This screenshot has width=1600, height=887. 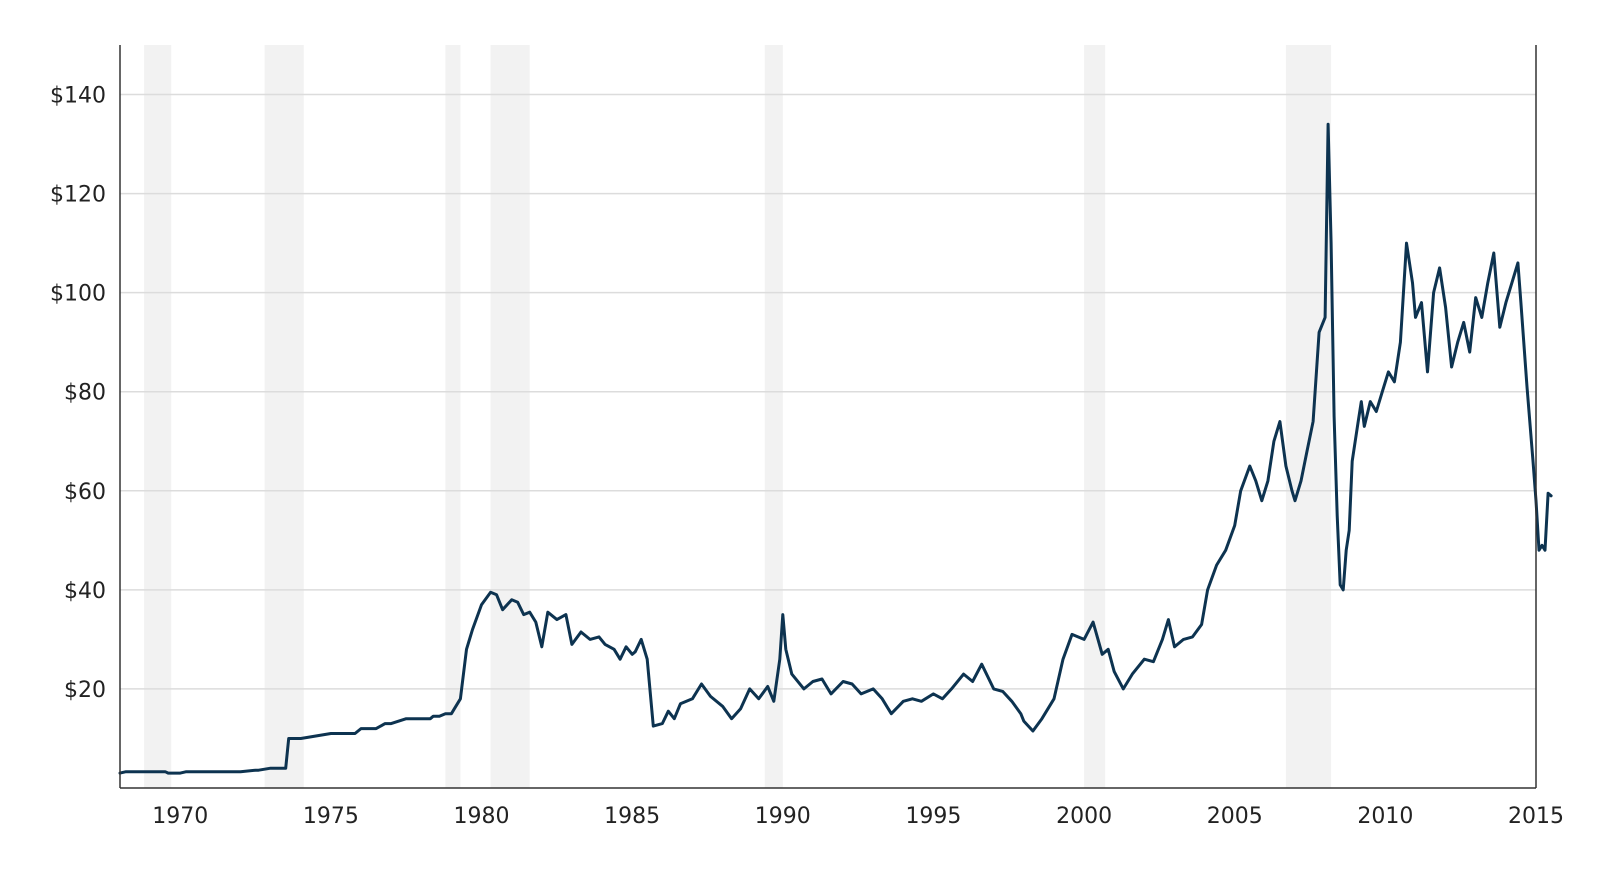 What do you see at coordinates (331, 816) in the screenshot?
I see `x-tick-label: 1975` at bounding box center [331, 816].